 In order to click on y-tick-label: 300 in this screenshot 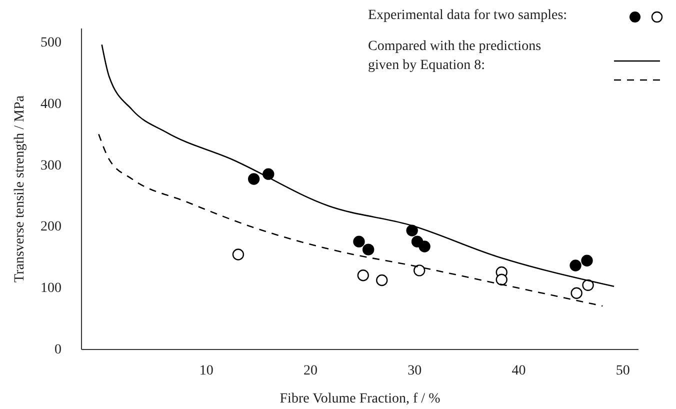, I will do `click(51, 166)`.